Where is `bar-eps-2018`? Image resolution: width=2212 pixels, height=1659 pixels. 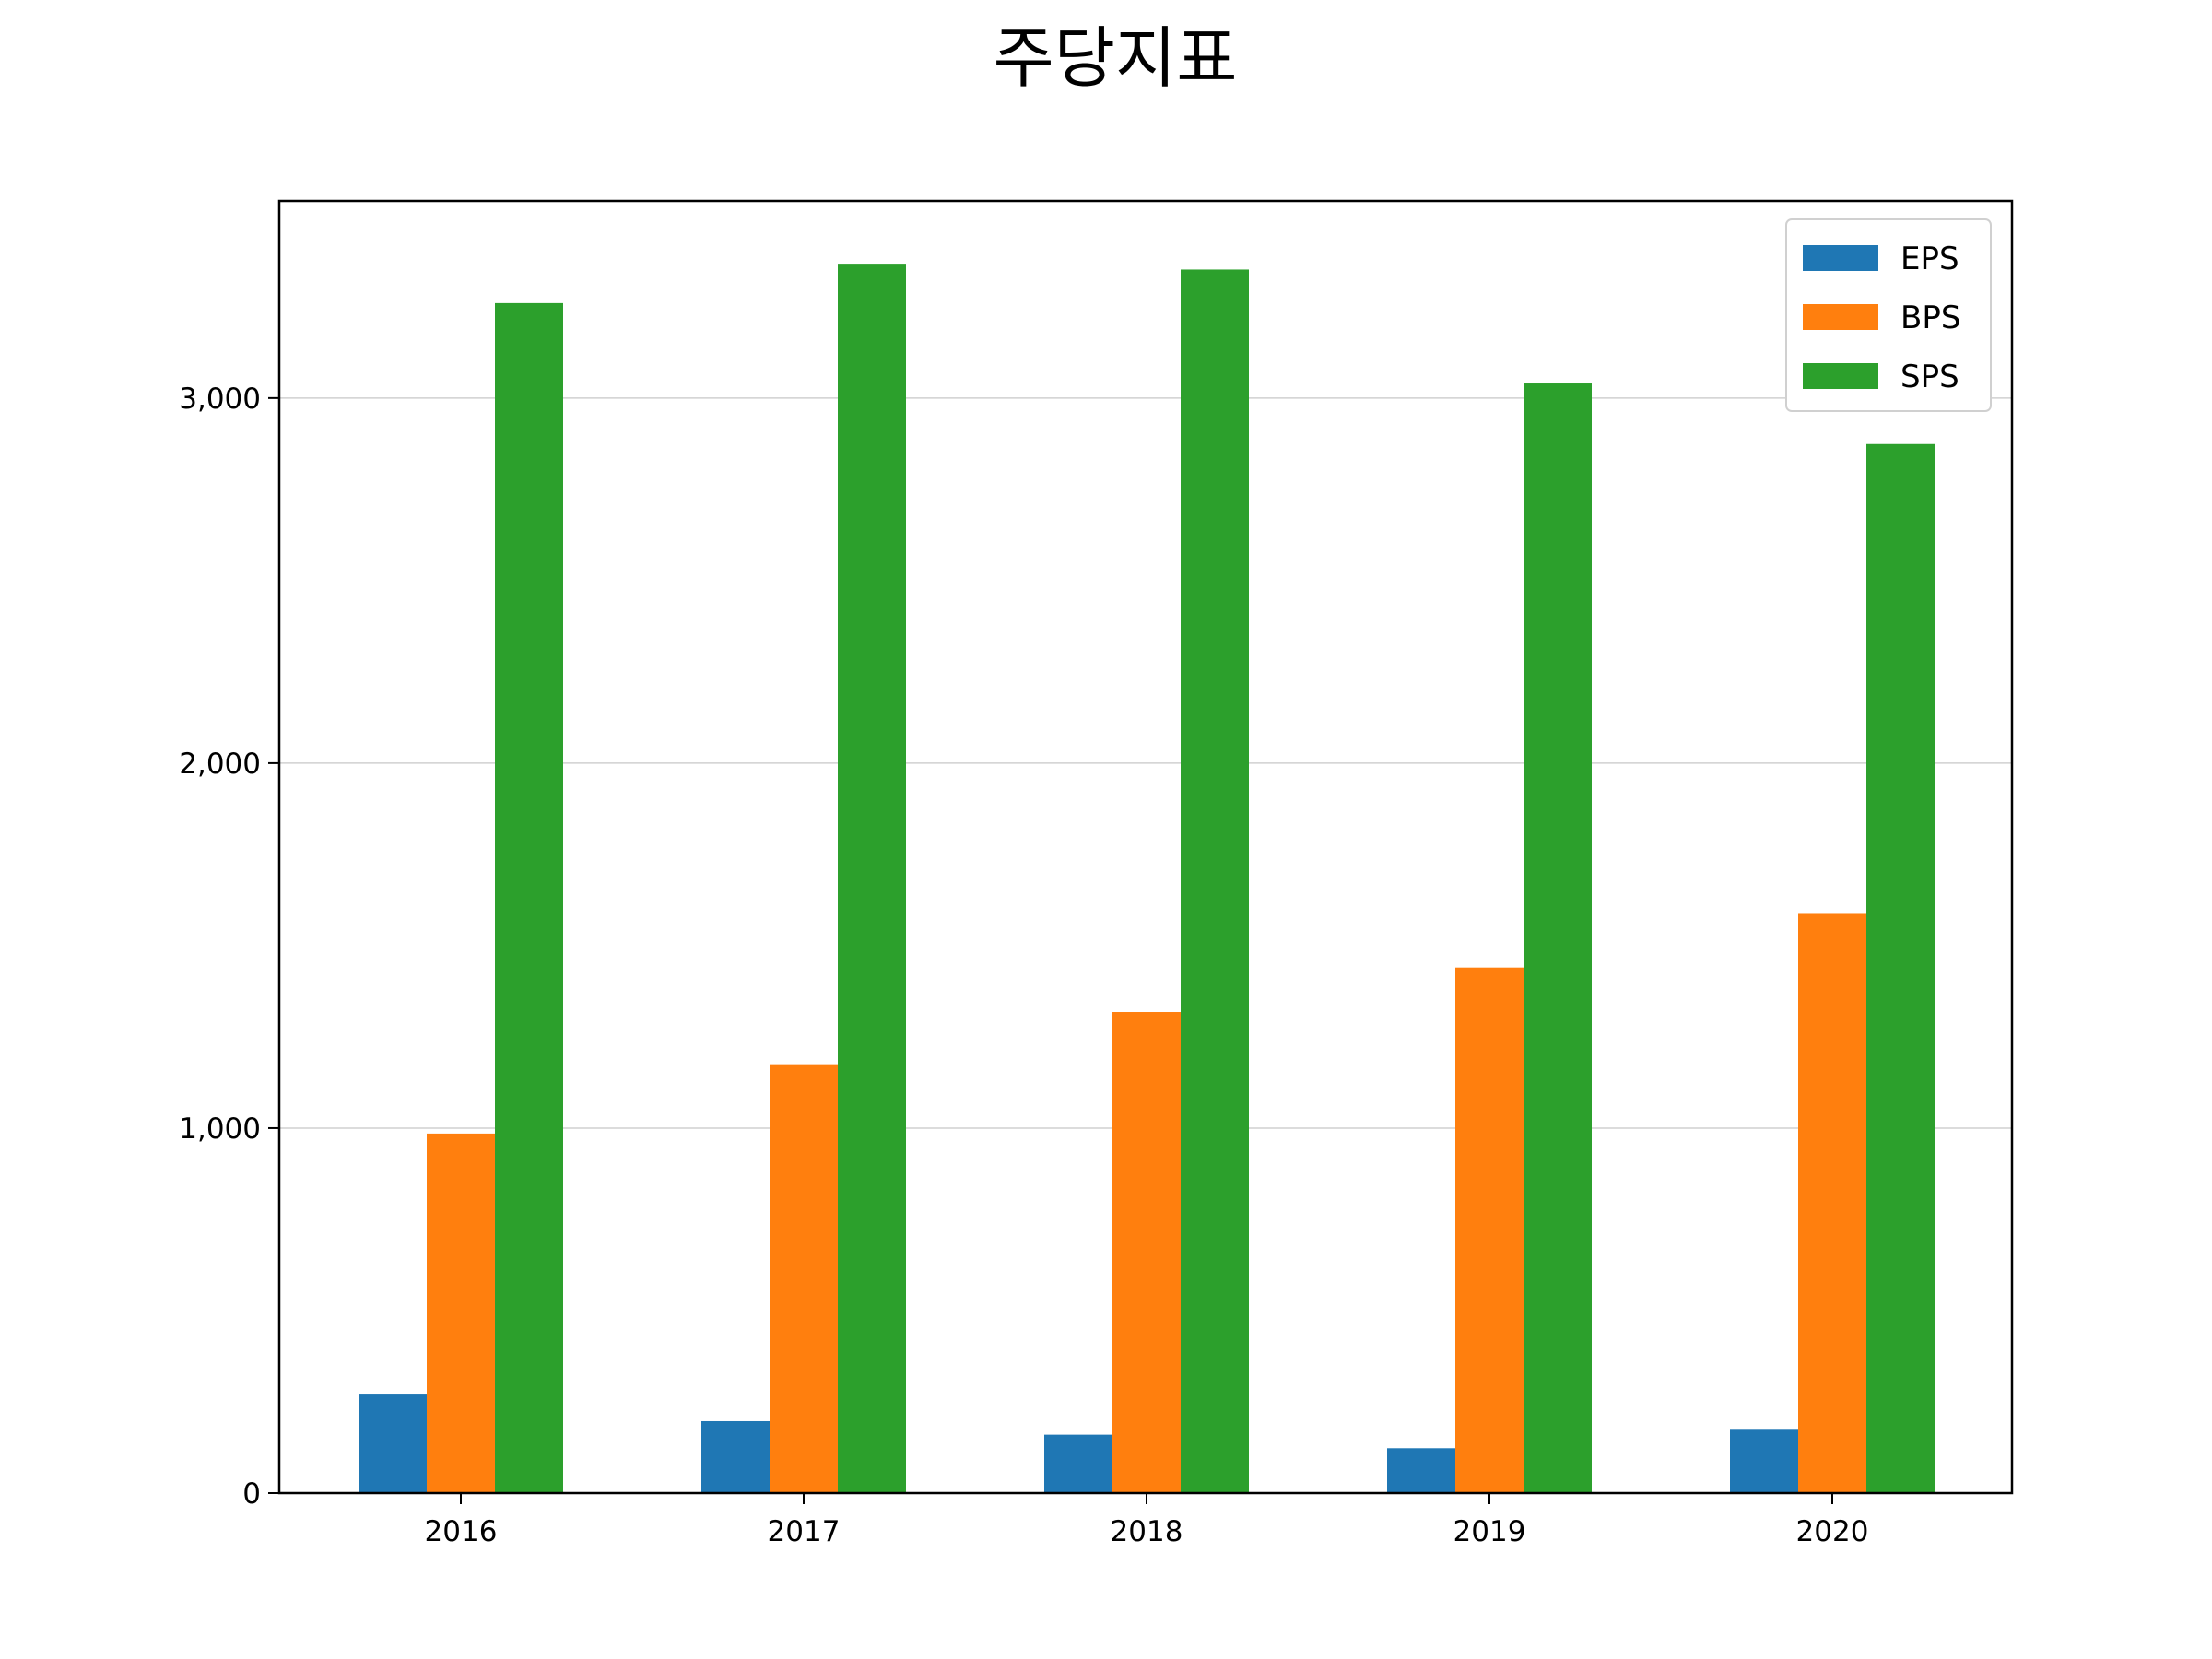
bar-eps-2018 is located at coordinates (1078, 1463).